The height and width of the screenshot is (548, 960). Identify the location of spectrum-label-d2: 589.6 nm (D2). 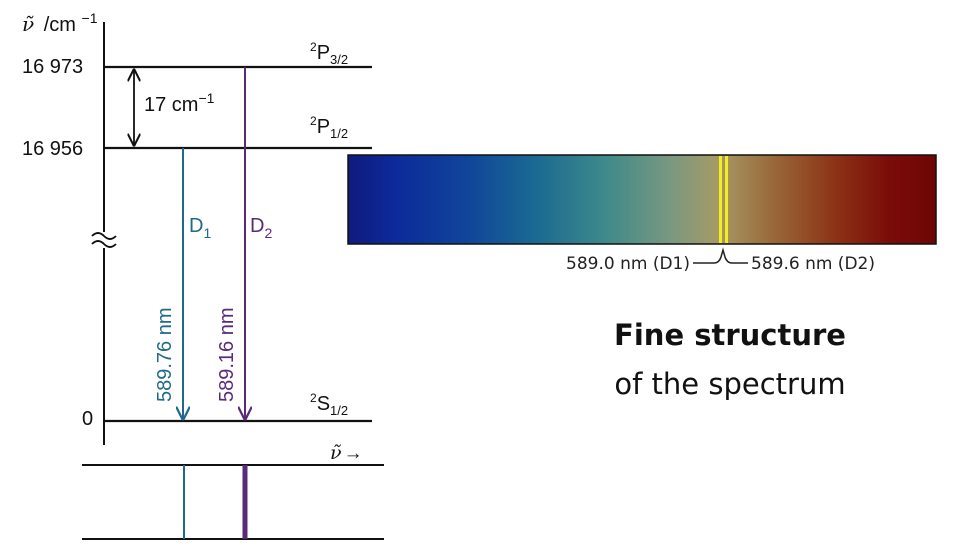
(813, 264).